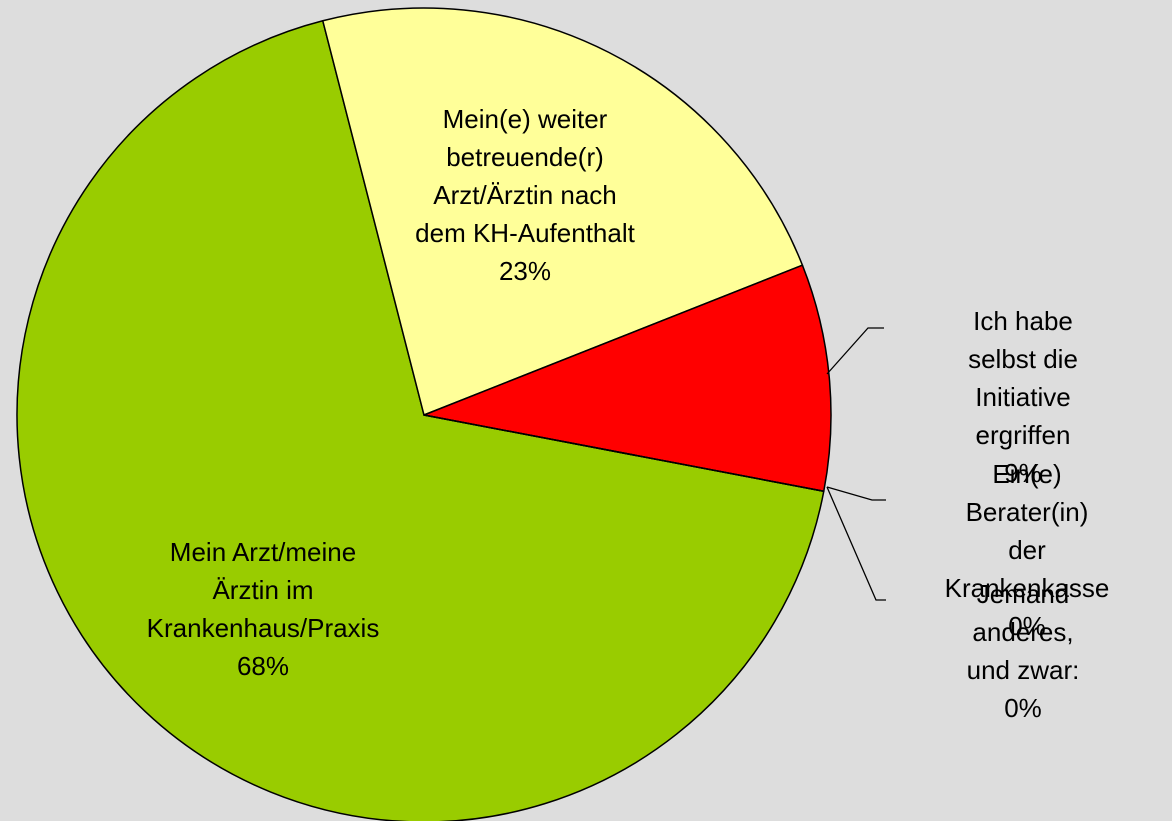 The image size is (1172, 821). Describe the element at coordinates (1023, 473) in the screenshot. I see `value-label: 9%` at that location.